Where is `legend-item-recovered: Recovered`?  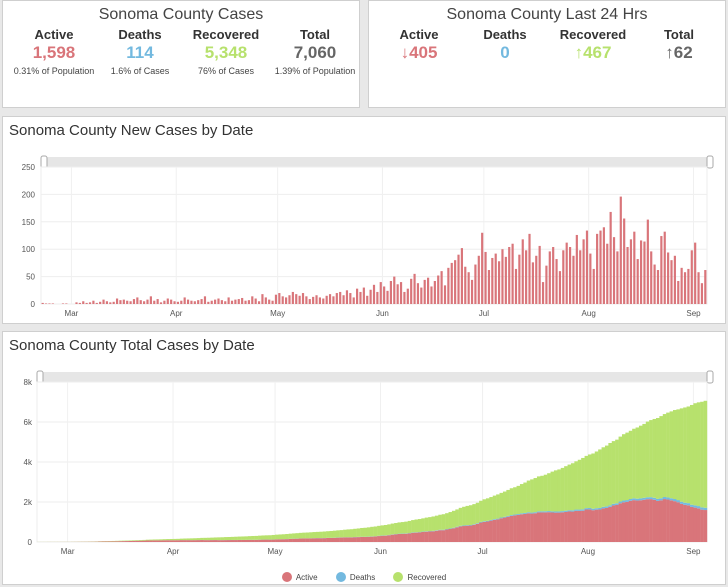
legend-item-recovered: Recovered is located at coordinates (419, 577).